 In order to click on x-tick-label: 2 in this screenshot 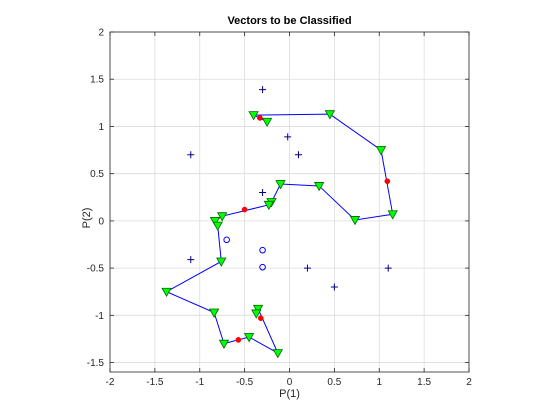, I will do `click(469, 382)`.